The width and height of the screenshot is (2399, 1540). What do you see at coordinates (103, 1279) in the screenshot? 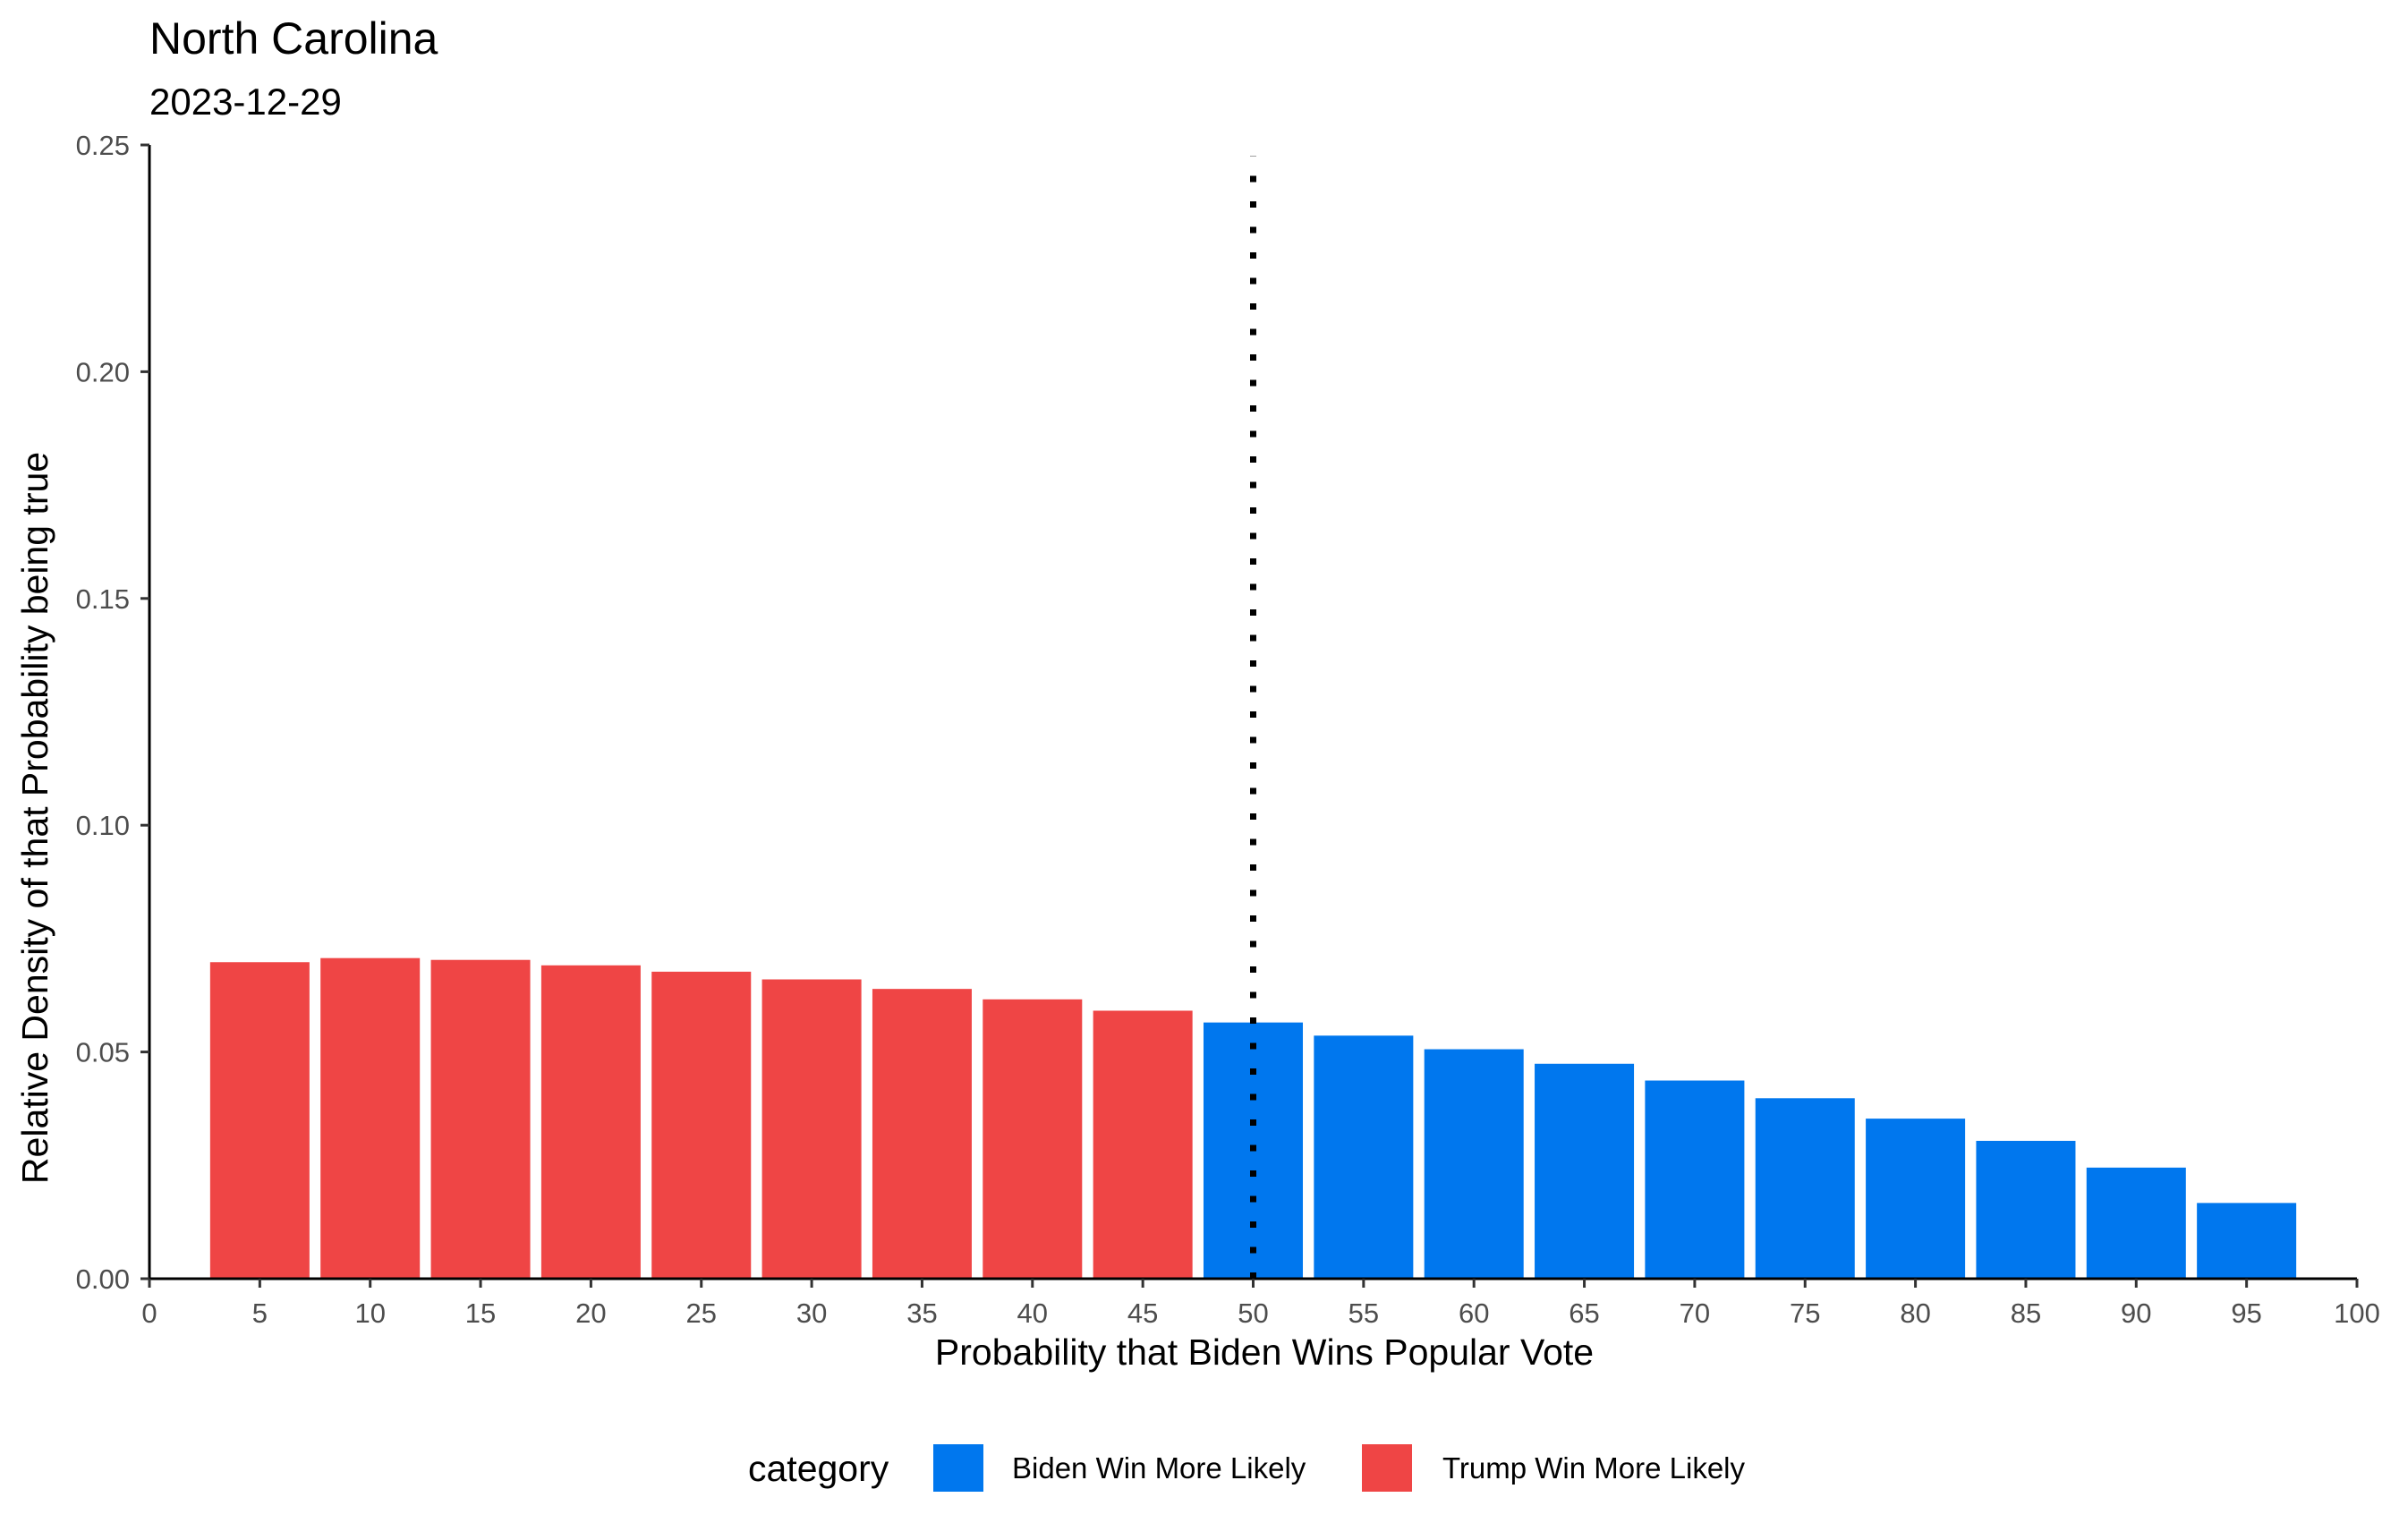
I see `y-tick-label-0.00: 0.00` at bounding box center [103, 1279].